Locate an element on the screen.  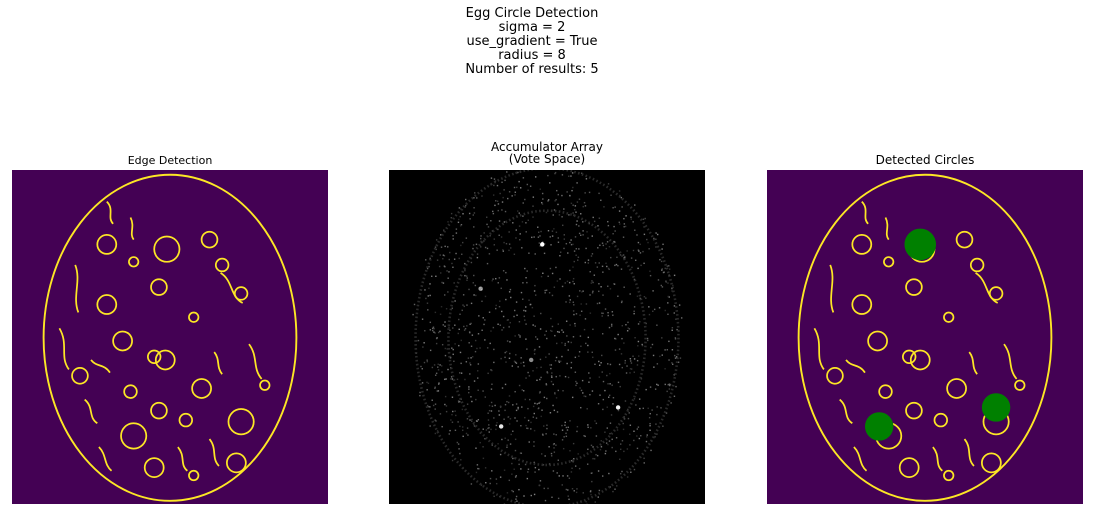
vote-peak is located at coordinates (542, 244).